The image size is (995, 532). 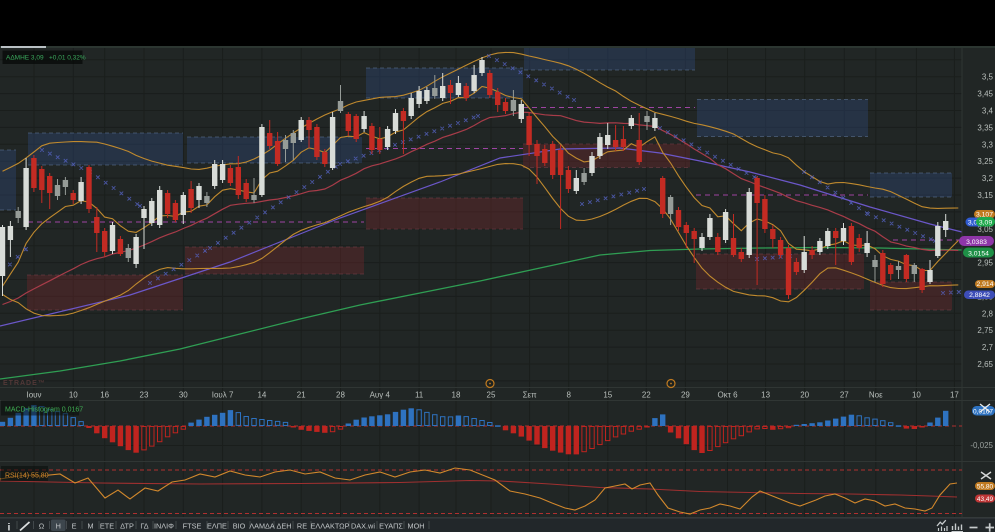 I want to click on svg-text: ΑΔΜΗΕ 3,09 +0,01 0,32%, so click(x=46, y=58).